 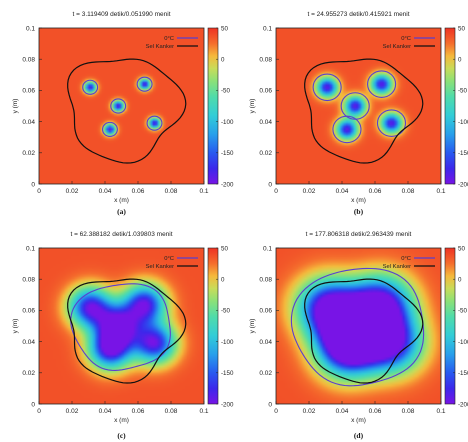 What do you see at coordinates (450, 326) in the screenshot?
I see `colorbar` at bounding box center [450, 326].